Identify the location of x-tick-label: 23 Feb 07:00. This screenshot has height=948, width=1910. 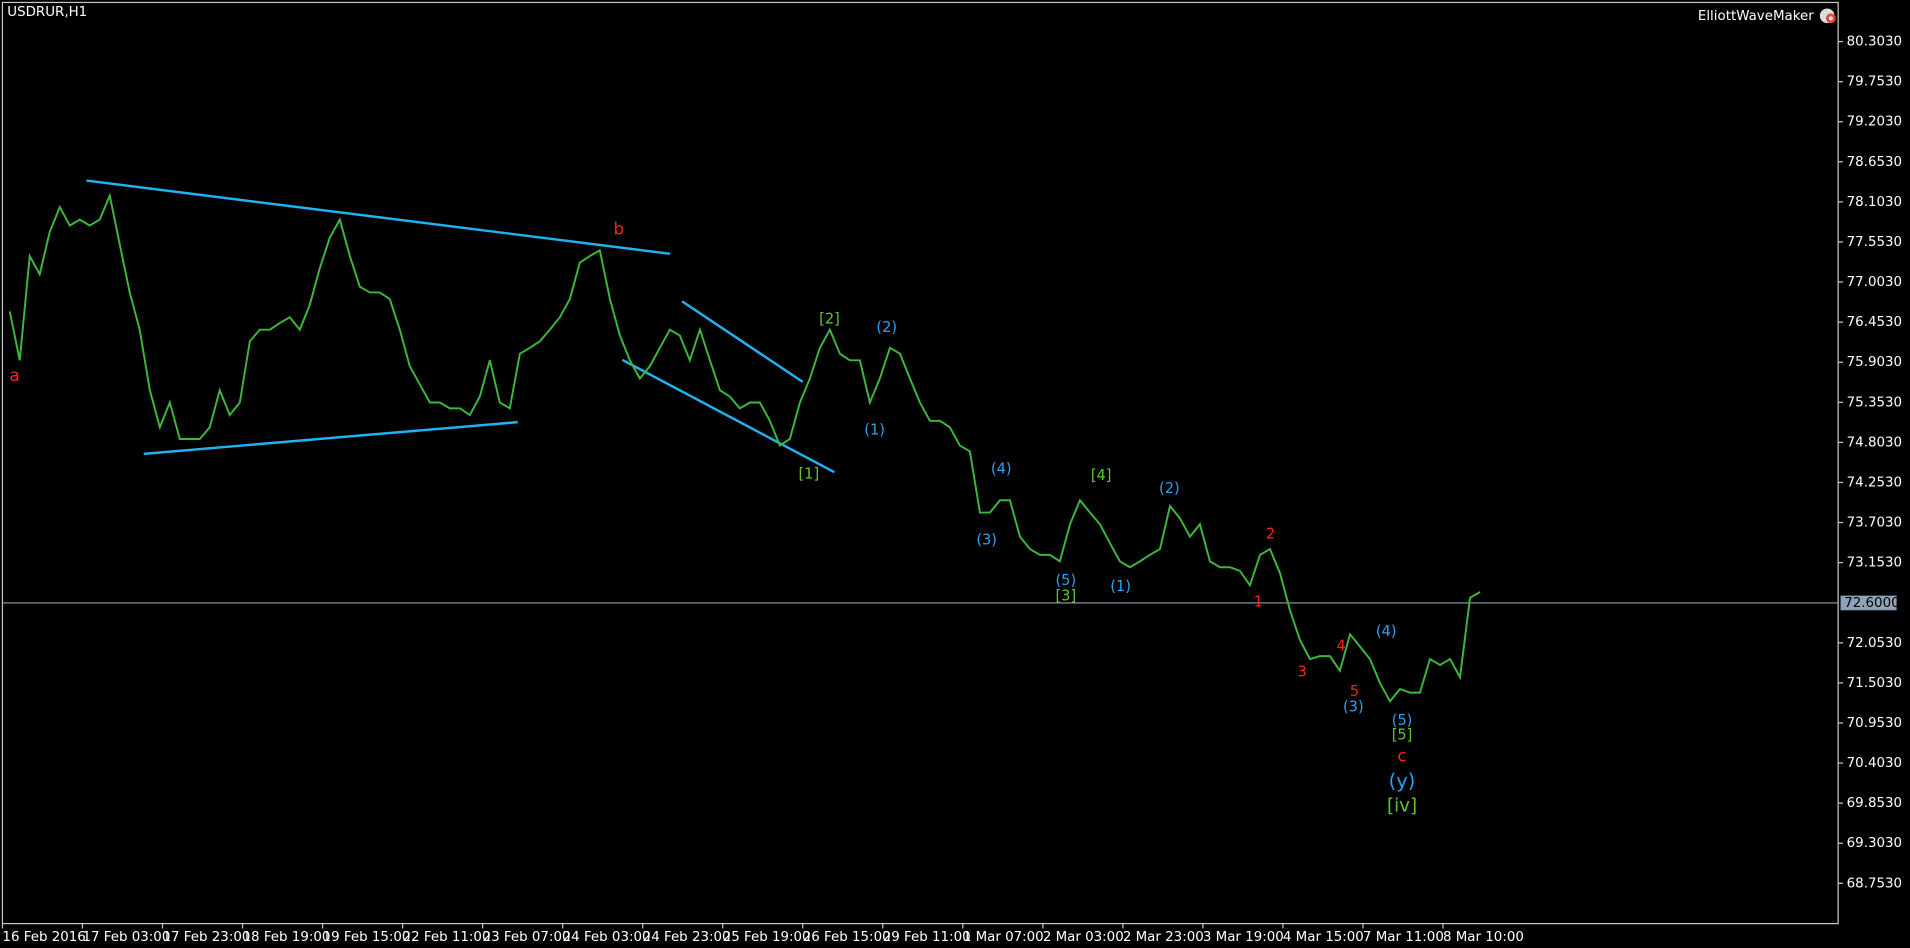
(527, 937).